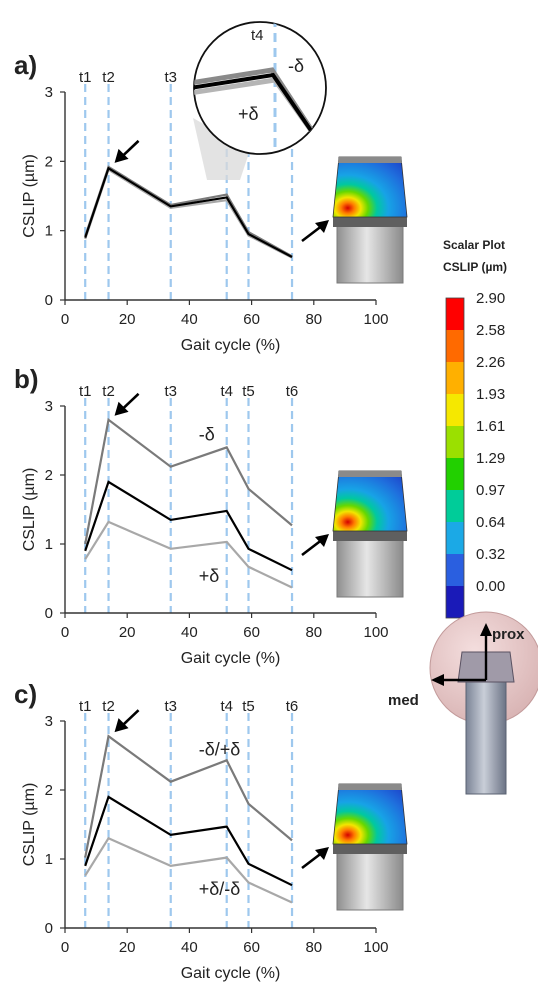 This screenshot has height=988, width=538. Describe the element at coordinates (490, 586) in the screenshot. I see `colorbar-tick-label: 0.00` at that location.